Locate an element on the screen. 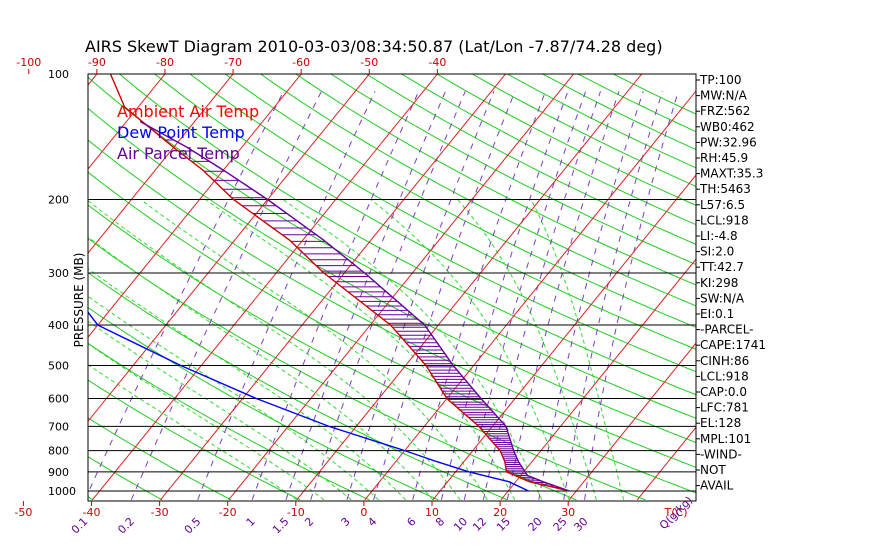 This screenshot has height=560, width=870. sounding-index: AVAIL is located at coordinates (717, 486).